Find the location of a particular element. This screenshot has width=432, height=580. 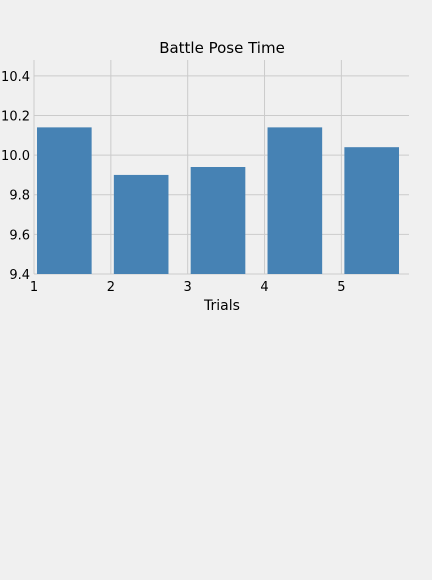

x-tick-label: 5 is located at coordinates (341, 287).